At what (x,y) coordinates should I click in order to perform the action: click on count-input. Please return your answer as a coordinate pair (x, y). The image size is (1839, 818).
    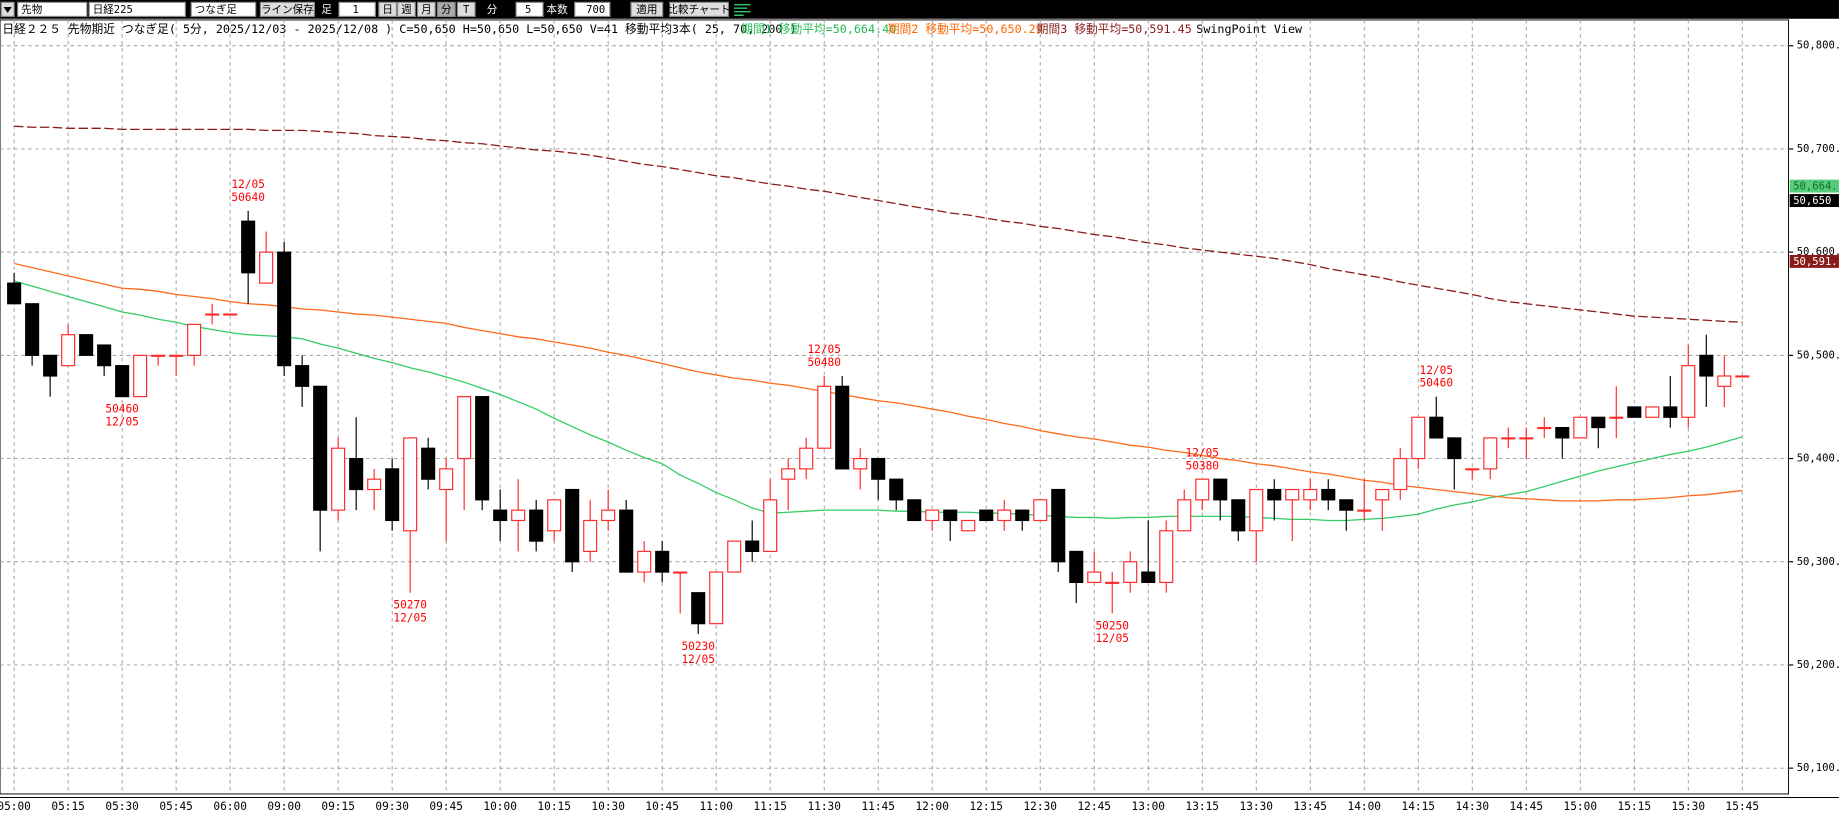
    Looking at the image, I should click on (592, 9).